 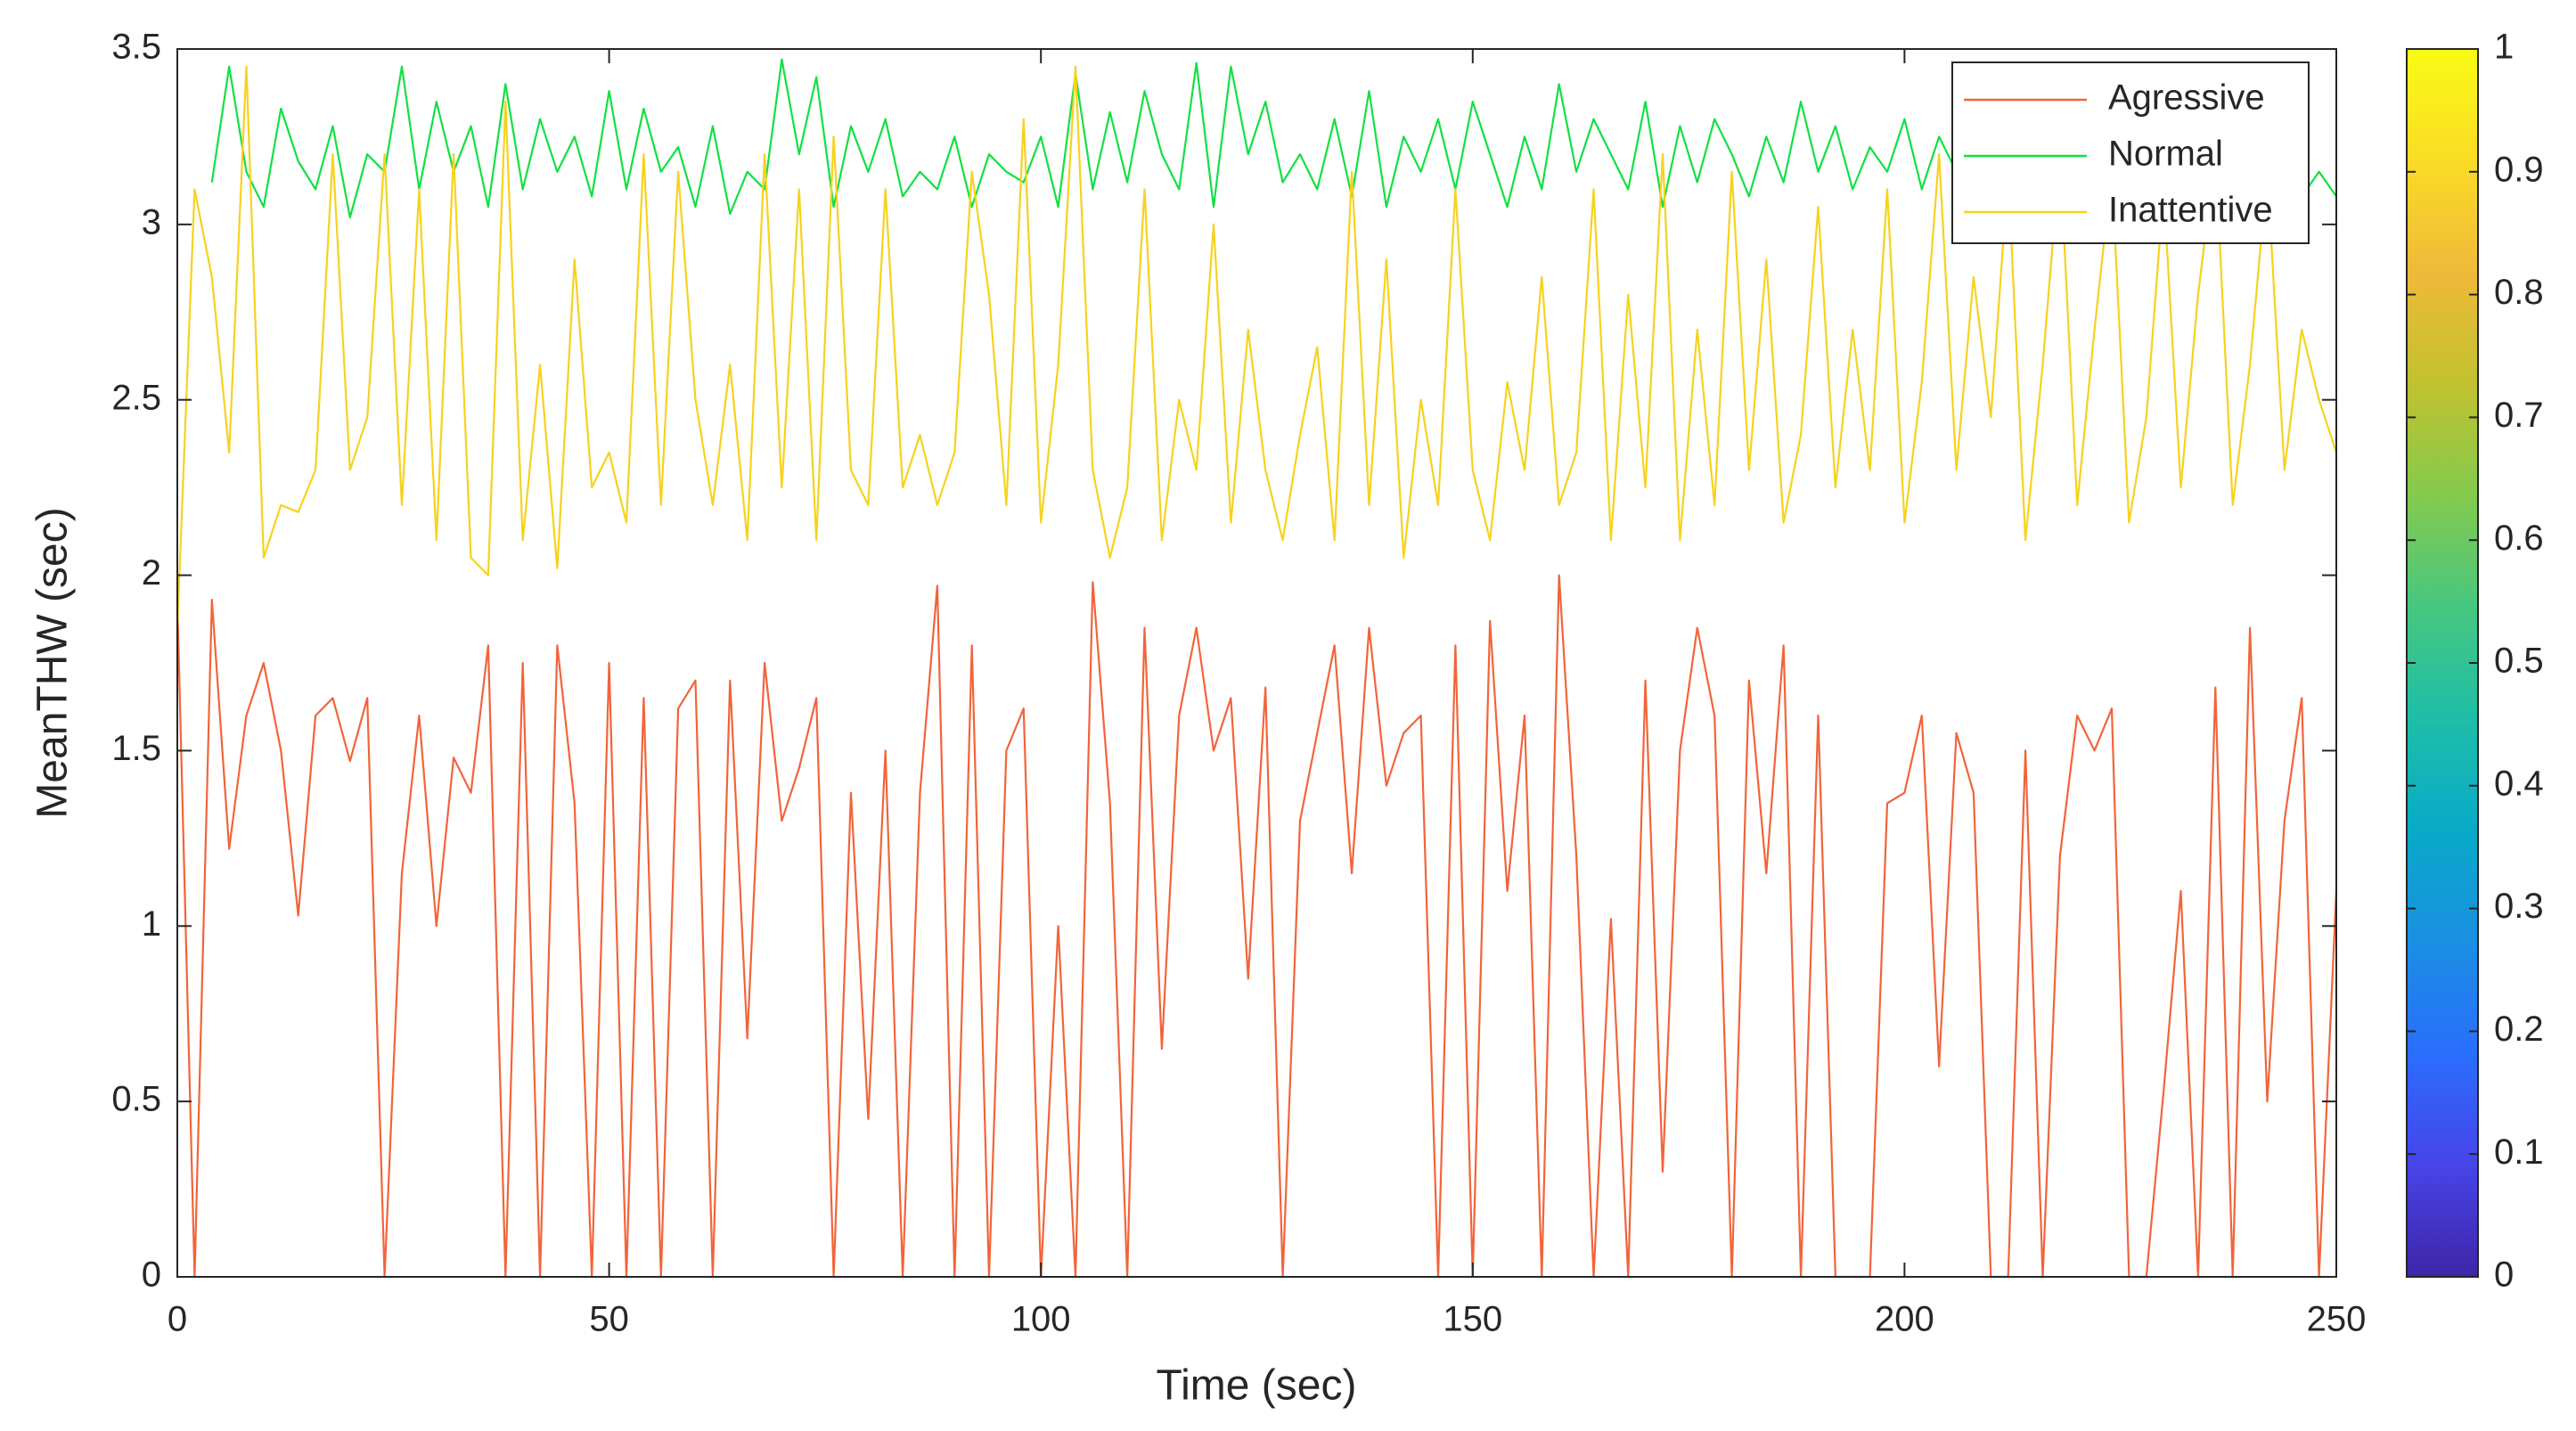 I want to click on legend-label: Normal, so click(x=2165, y=154).